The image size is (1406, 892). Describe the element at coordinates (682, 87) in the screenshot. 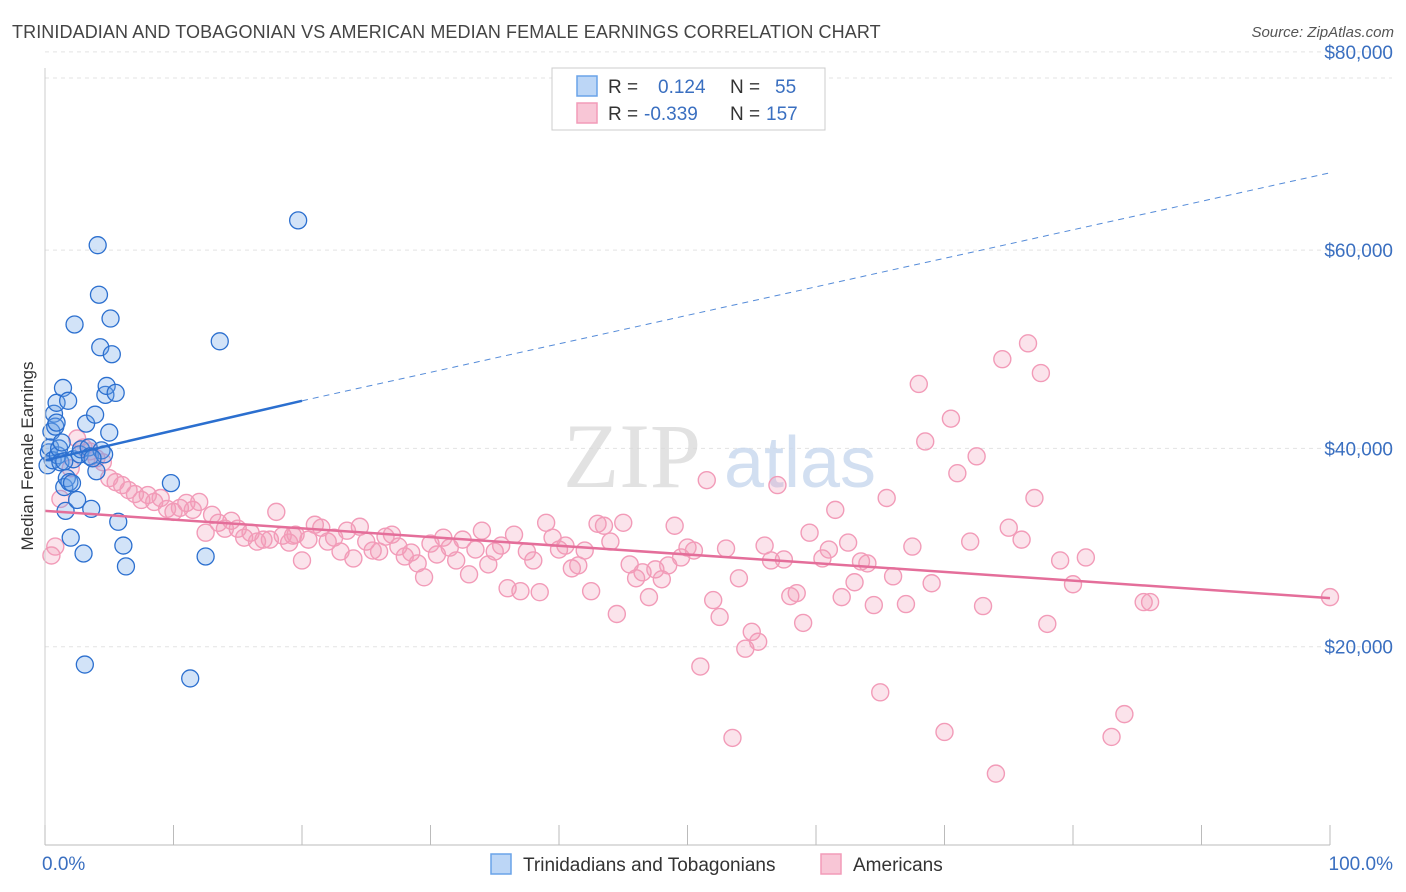

I see `legend-r-value-1: 0.124` at that location.